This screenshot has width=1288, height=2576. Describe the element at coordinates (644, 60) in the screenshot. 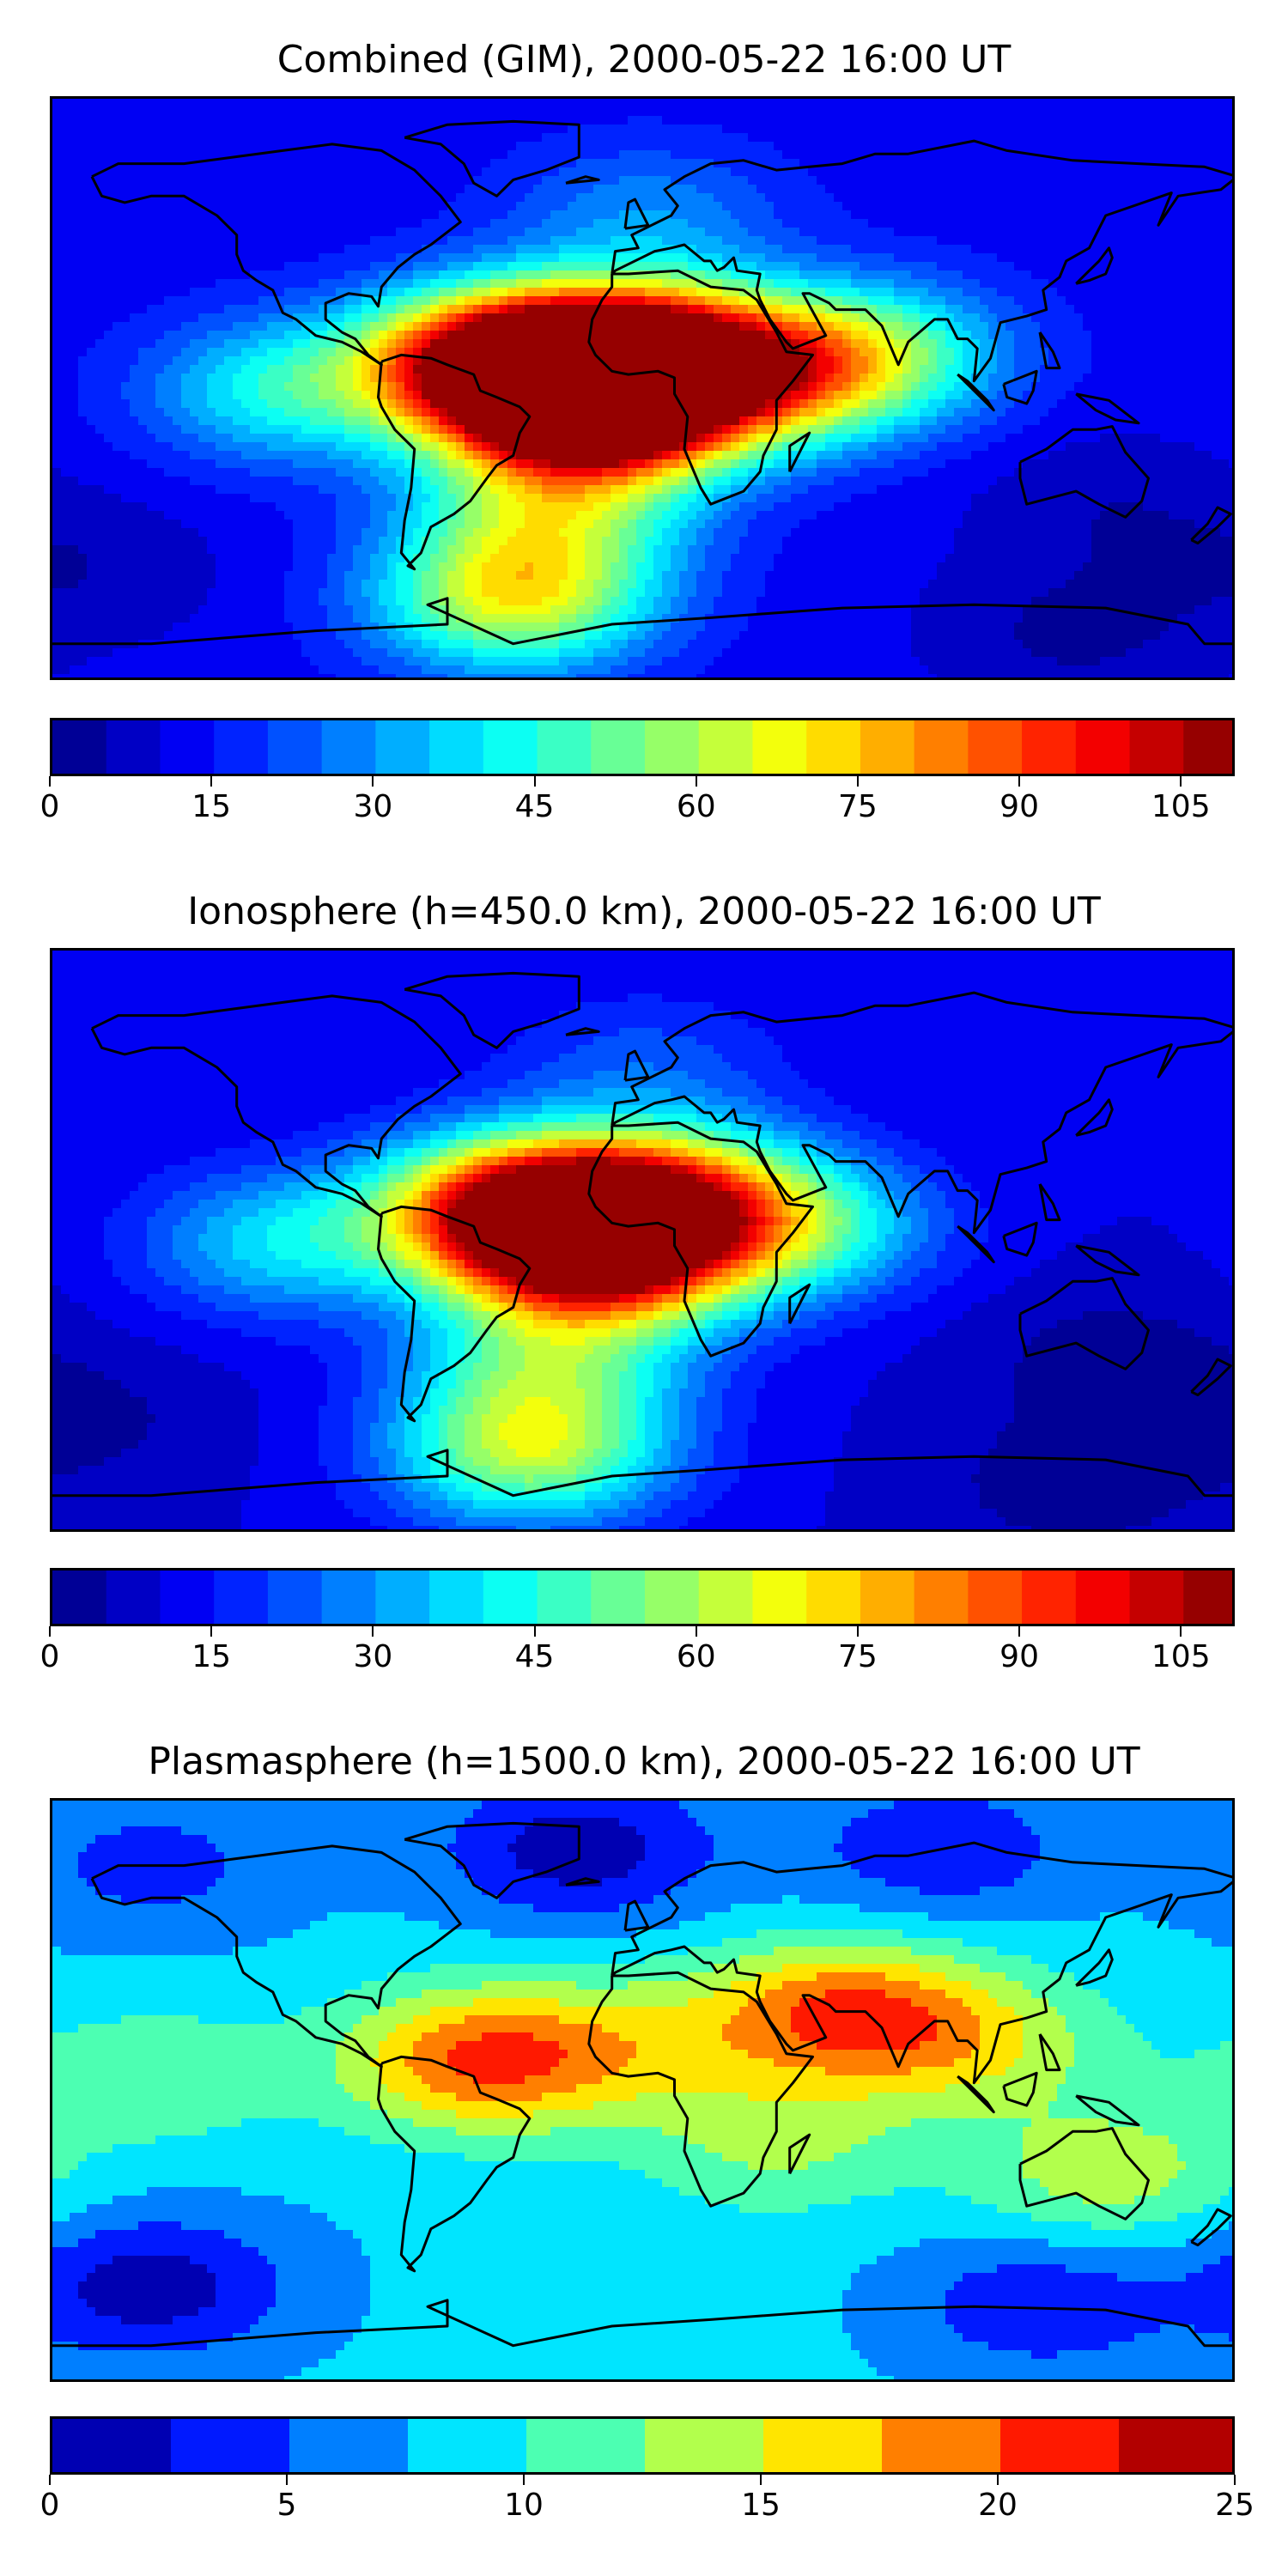

I see `panel-title-combined: Combined (GIM), 2000-05-22 16:00 UT` at that location.